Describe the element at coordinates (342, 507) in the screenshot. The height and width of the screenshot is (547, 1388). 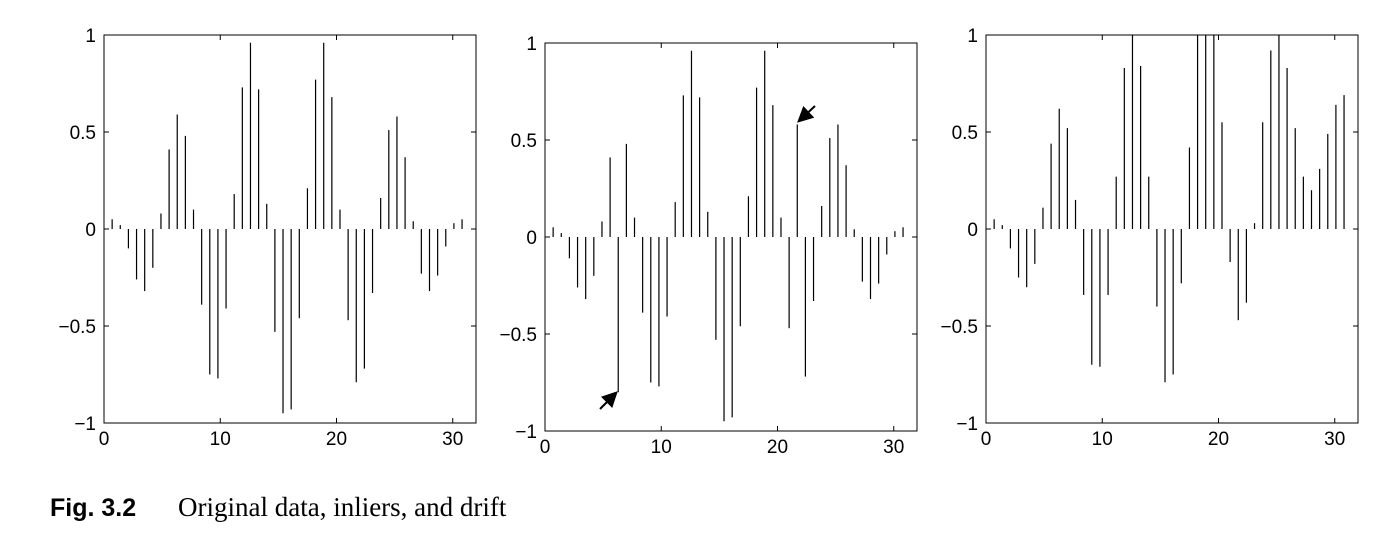
I see `caption-text: Original data, inliers, and drift` at that location.